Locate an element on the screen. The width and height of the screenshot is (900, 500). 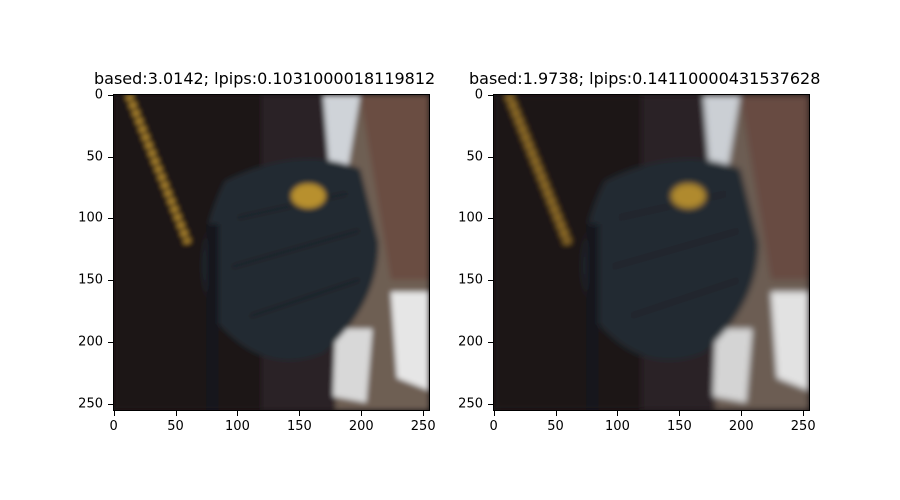
panel-title: based:1.9738; lpips:0.14110000431537628 is located at coordinates (645, 78).